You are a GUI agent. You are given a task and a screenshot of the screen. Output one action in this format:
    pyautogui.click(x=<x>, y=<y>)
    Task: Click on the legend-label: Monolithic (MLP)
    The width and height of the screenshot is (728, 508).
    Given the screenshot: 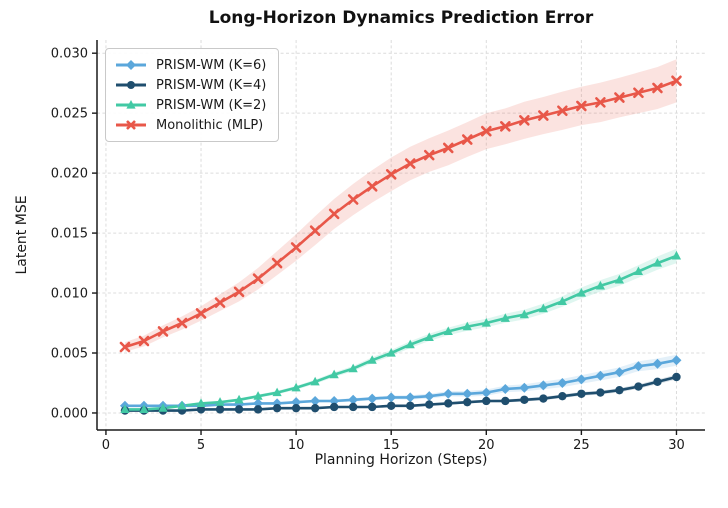 What is the action you would take?
    pyautogui.click(x=210, y=125)
    